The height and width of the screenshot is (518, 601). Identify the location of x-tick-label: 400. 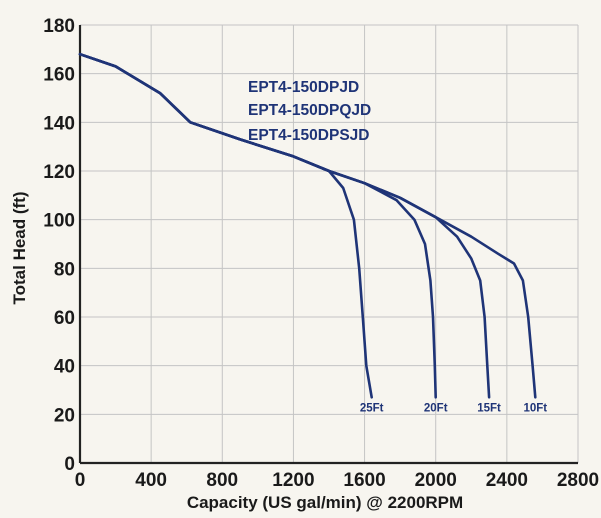
(151, 480).